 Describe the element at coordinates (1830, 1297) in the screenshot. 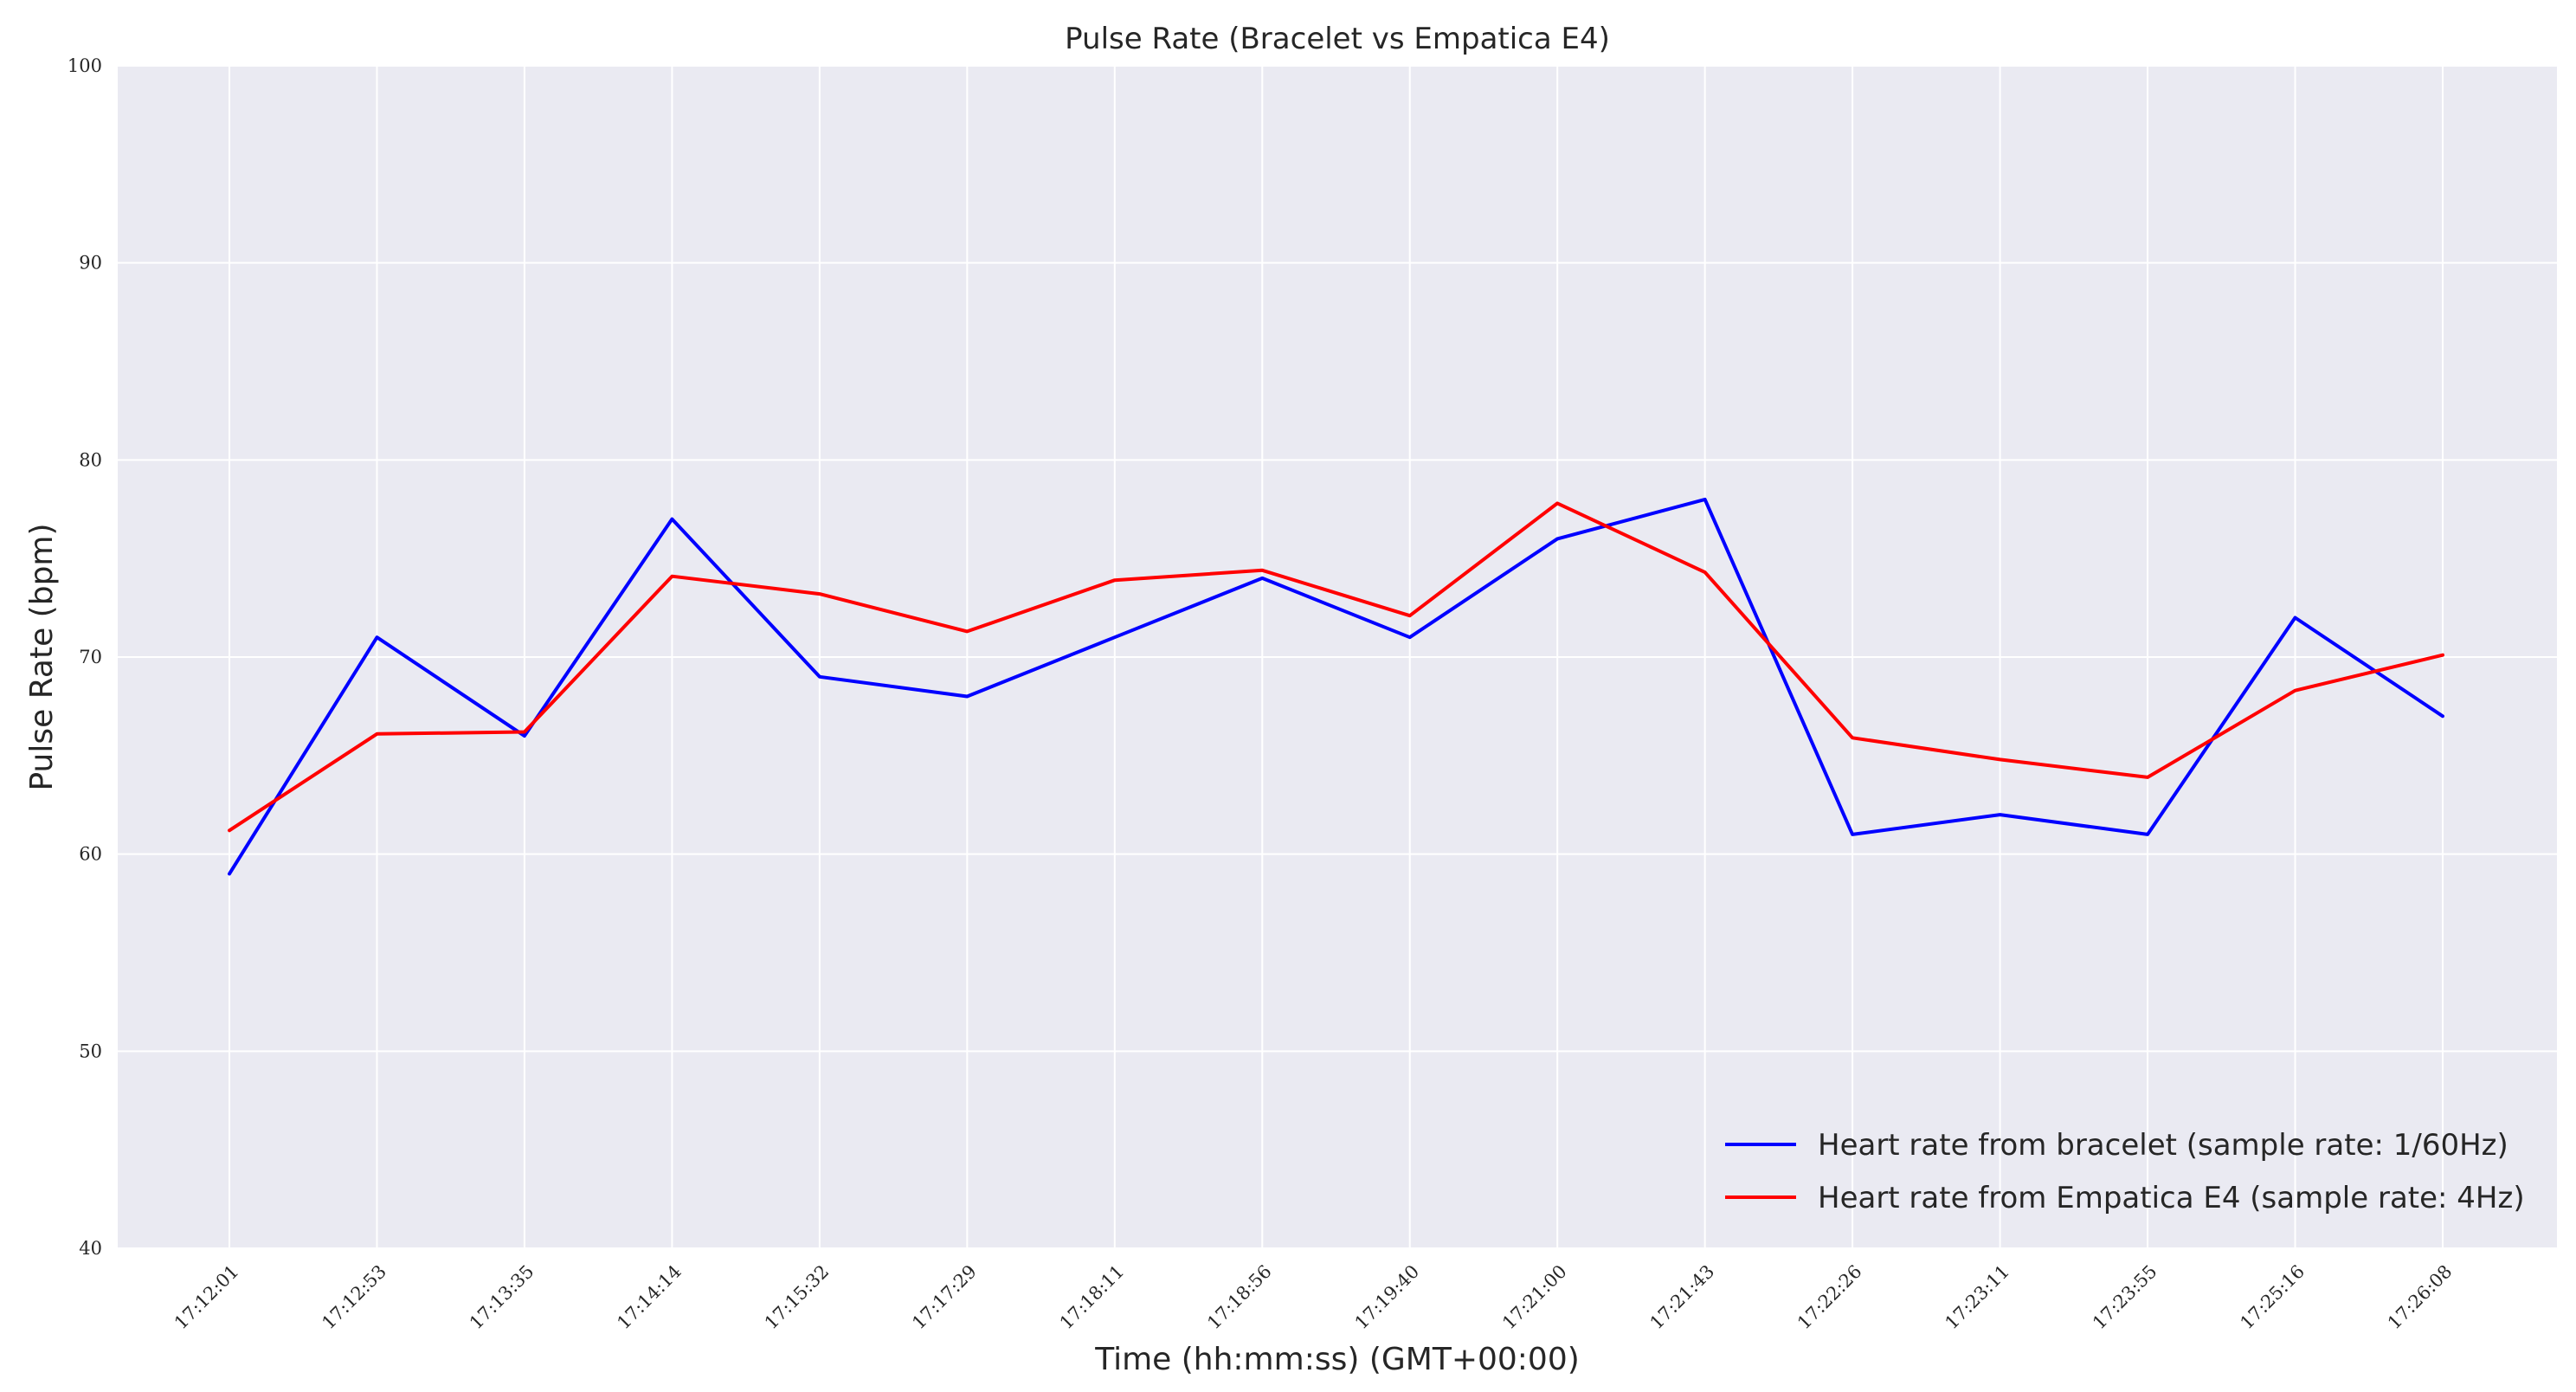

I see `x-tick-label: 17:22:26` at that location.